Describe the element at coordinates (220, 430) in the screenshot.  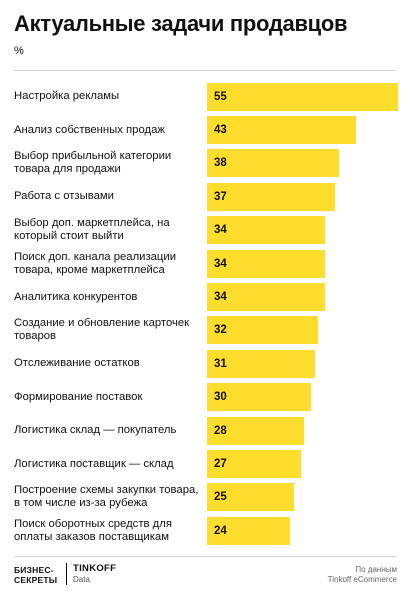
I see `value-label: 28` at that location.